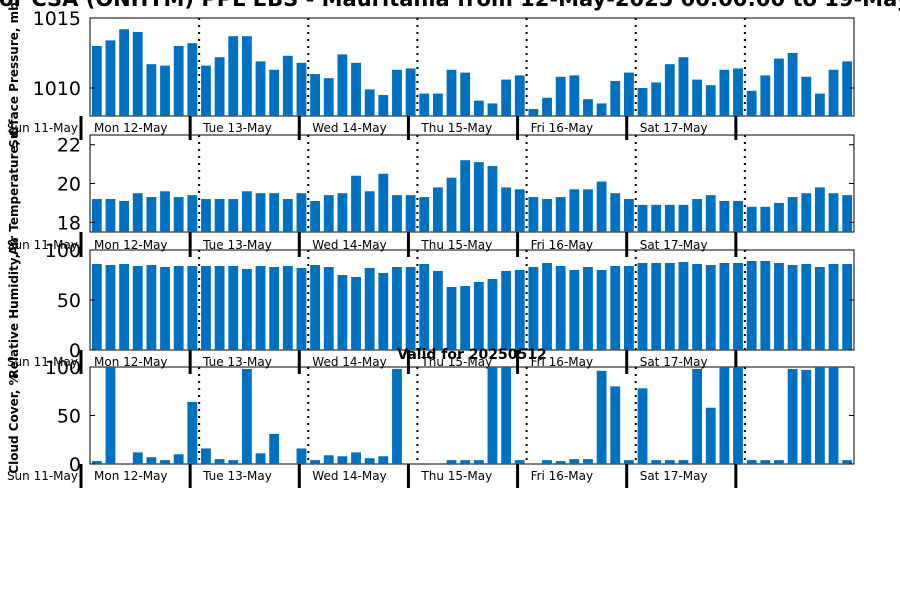  What do you see at coordinates (69, 146) in the screenshot?
I see `air-temperature-ytick-label: 22` at bounding box center [69, 146].